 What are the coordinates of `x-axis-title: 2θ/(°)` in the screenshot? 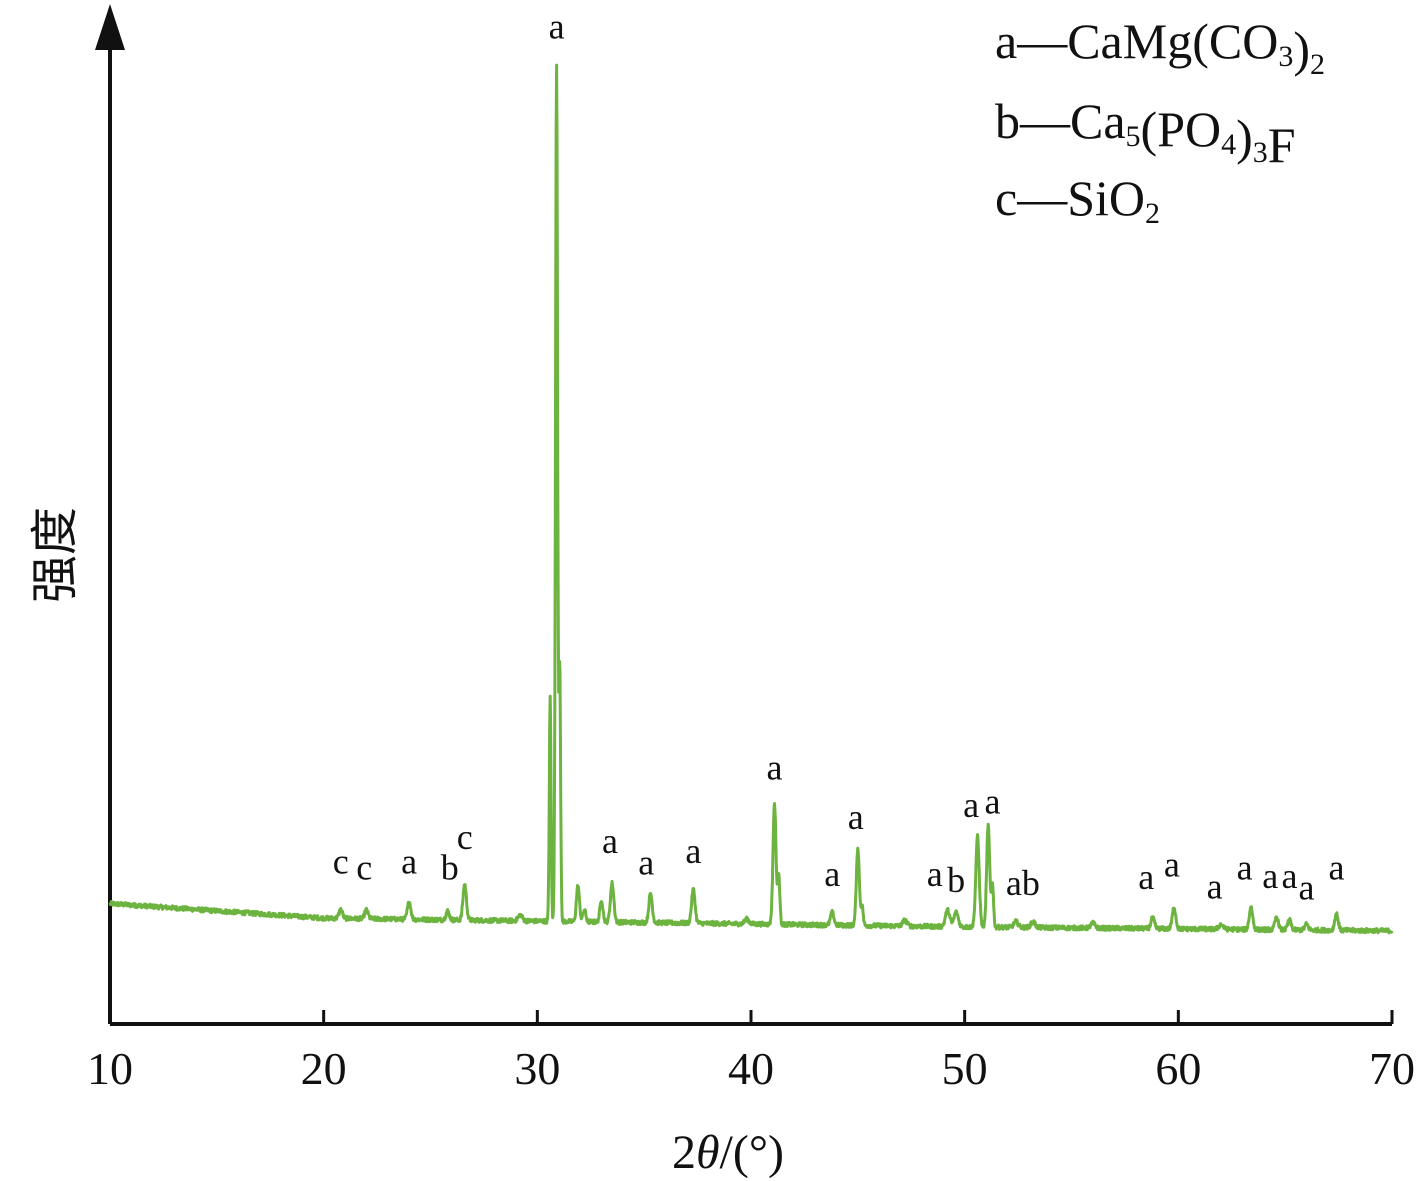 It's located at (728, 1152).